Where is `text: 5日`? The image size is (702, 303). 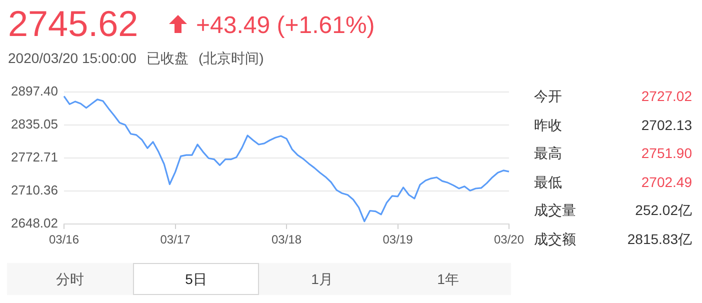
text: 5日 is located at coordinates (196, 279).